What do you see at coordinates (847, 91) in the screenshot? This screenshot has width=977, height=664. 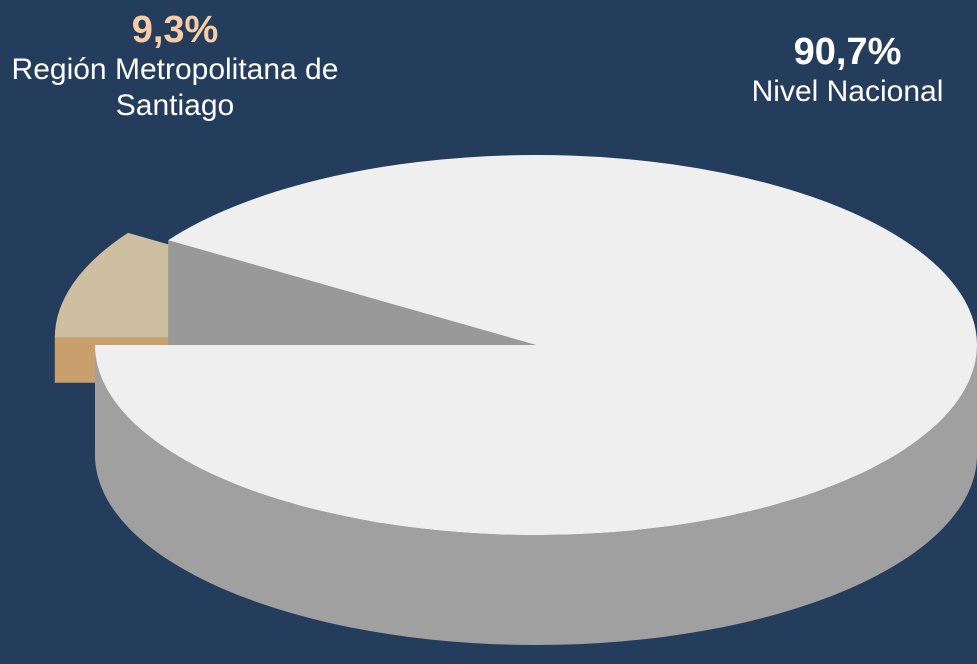 I see `category-label: Nivel Nacional` at bounding box center [847, 91].